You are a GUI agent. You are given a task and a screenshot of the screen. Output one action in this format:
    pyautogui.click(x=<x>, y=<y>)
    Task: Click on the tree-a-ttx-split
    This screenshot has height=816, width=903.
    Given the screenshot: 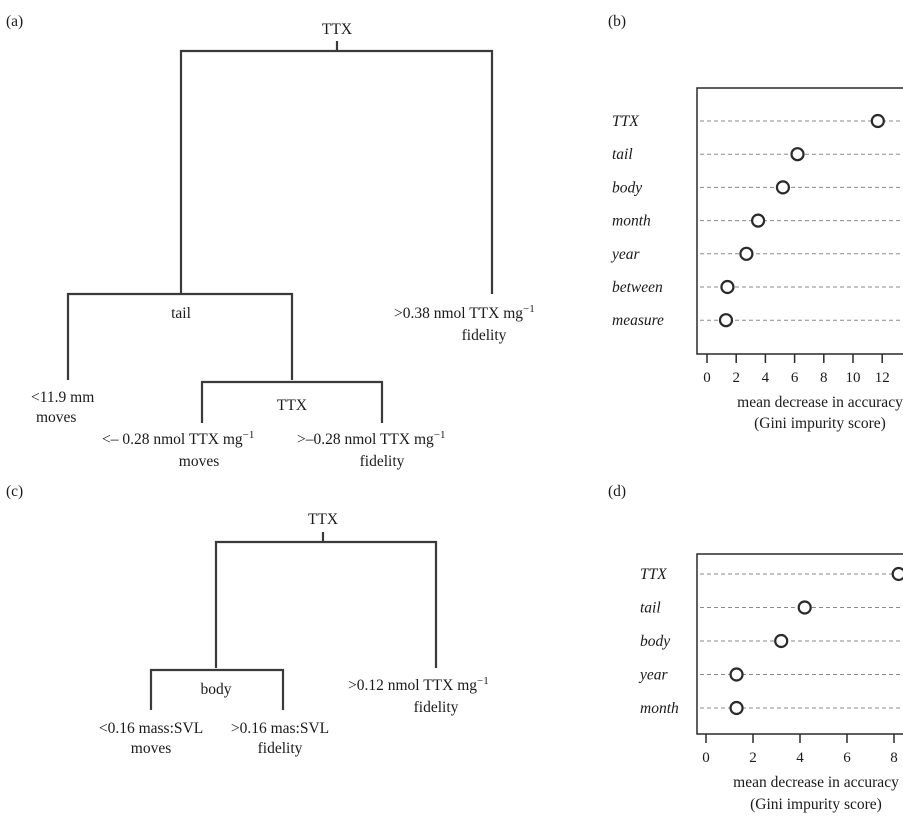 What is the action you would take?
    pyautogui.click(x=292, y=401)
    